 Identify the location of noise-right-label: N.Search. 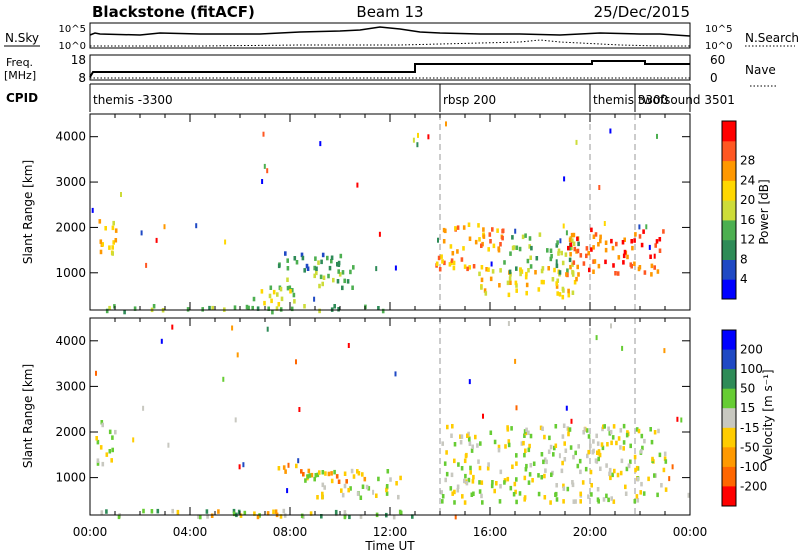
(772, 38).